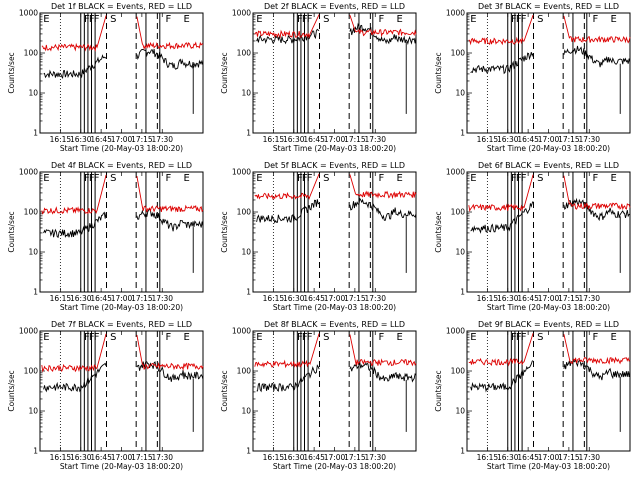  Describe the element at coordinates (334, 6) in the screenshot. I see `panel-title: Det 2f BLACK = Events, RED = LLD` at that location.